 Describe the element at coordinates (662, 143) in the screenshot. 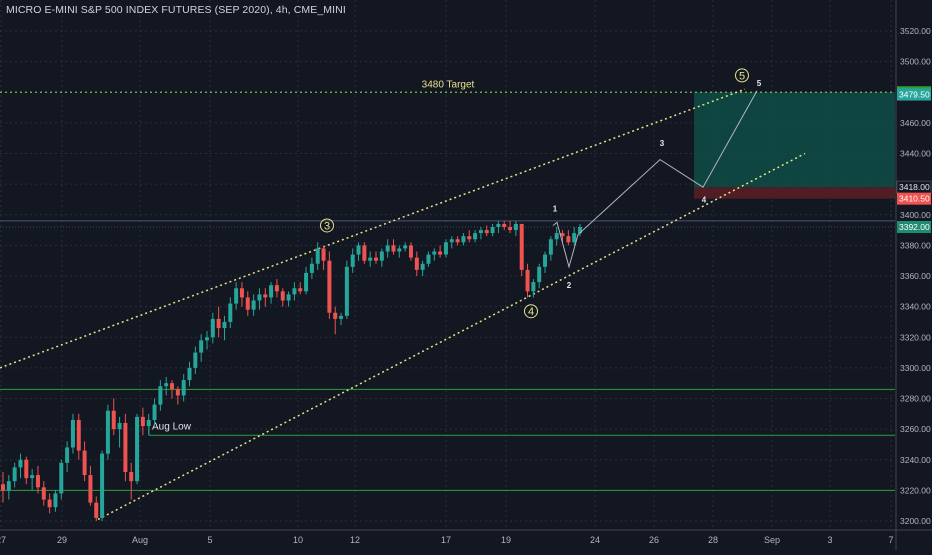

I see `wave-label-minor: 3` at that location.